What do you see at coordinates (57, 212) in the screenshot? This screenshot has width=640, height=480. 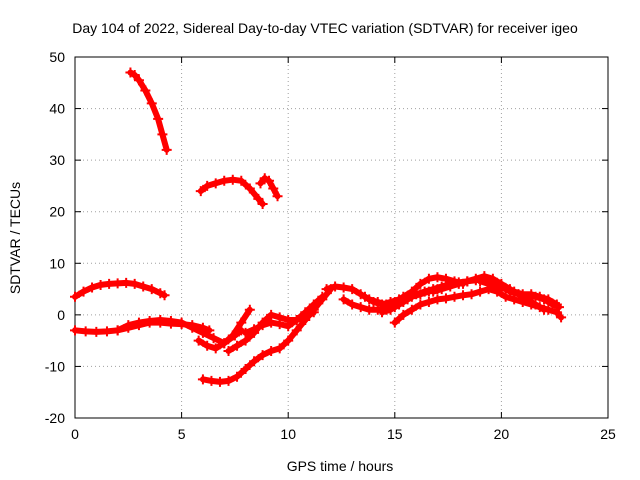 I see `y-tick-label: 20` at bounding box center [57, 212].